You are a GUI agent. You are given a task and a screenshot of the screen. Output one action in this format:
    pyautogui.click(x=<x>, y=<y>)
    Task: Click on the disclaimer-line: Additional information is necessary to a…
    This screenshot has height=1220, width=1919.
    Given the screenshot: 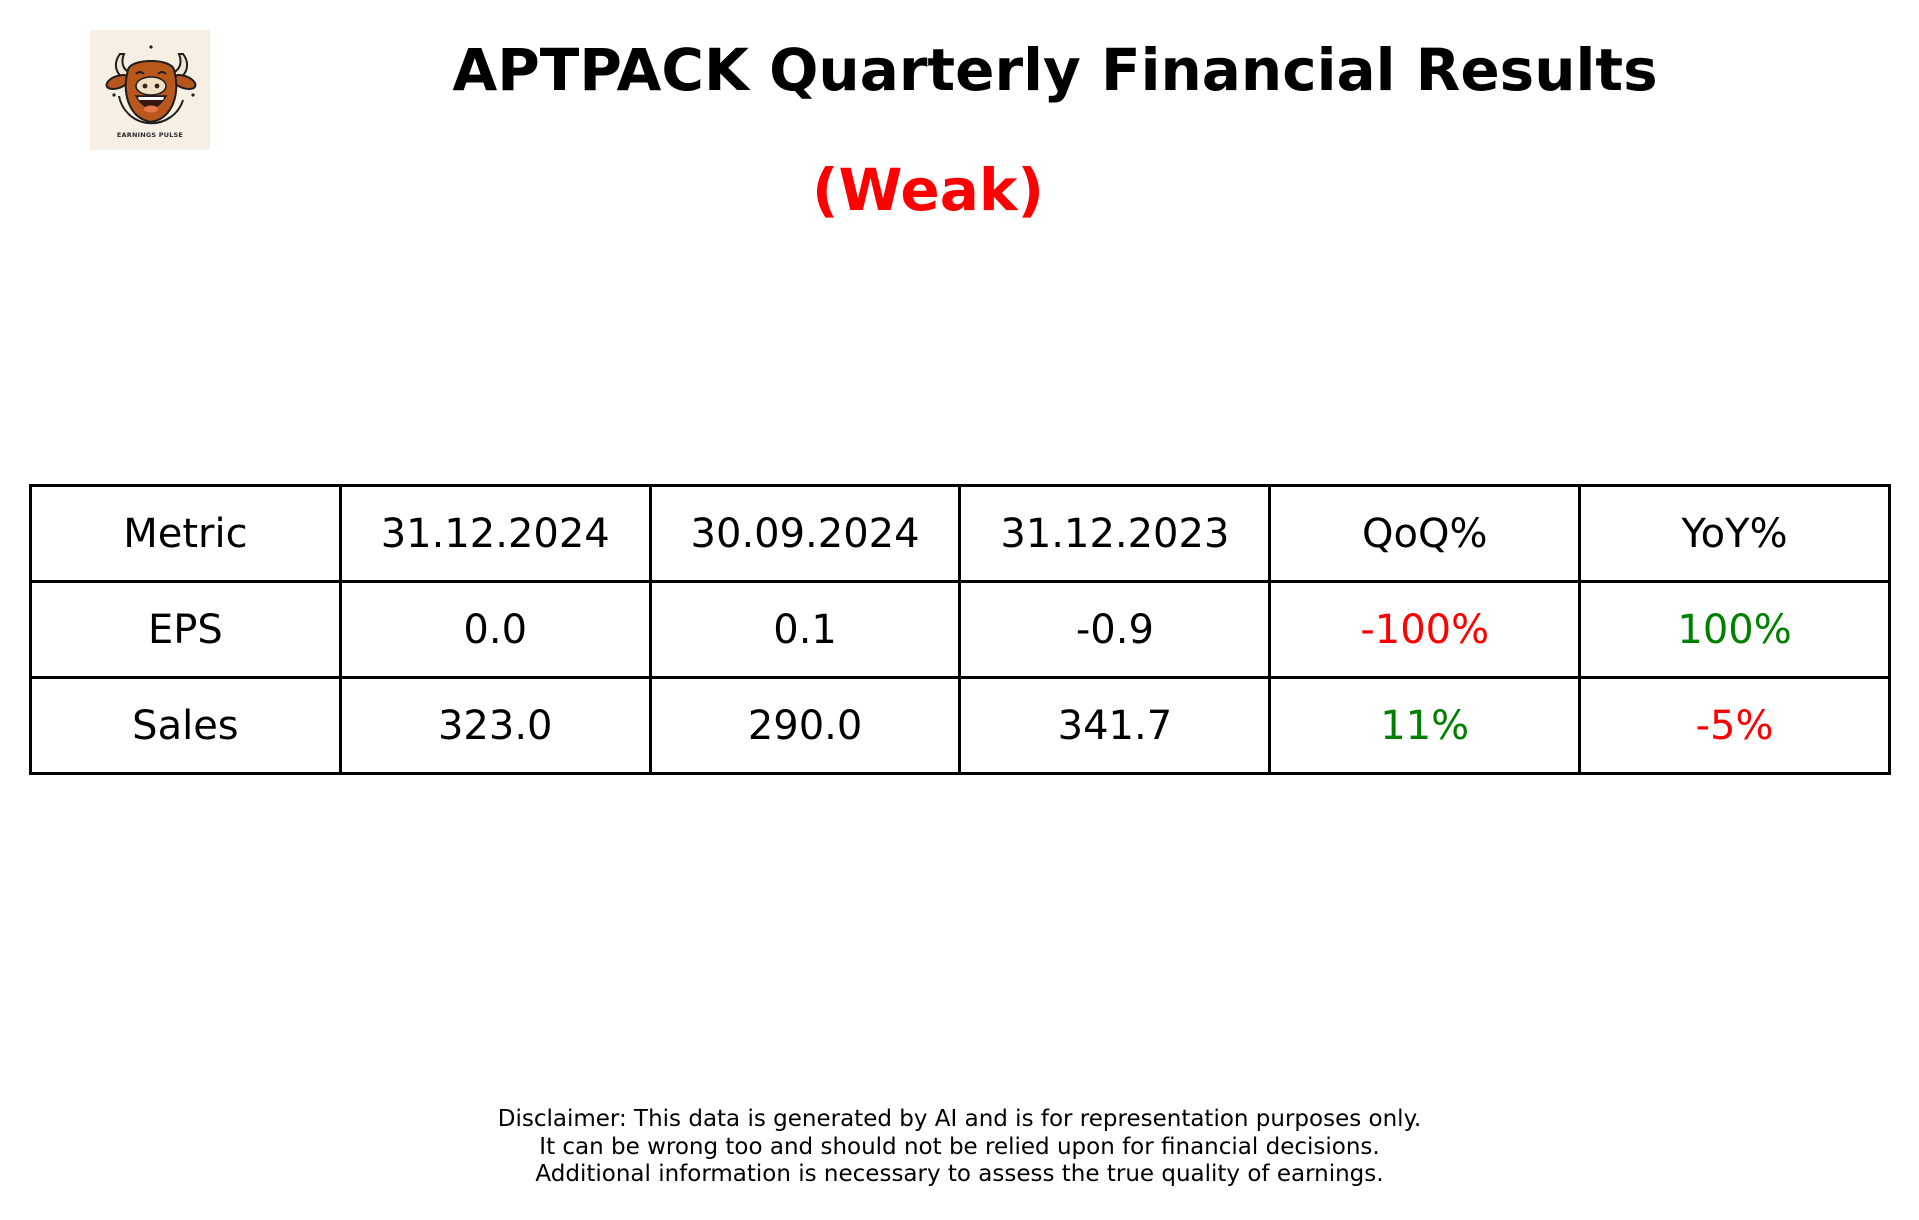 What is the action you would take?
    pyautogui.click(x=959, y=1174)
    